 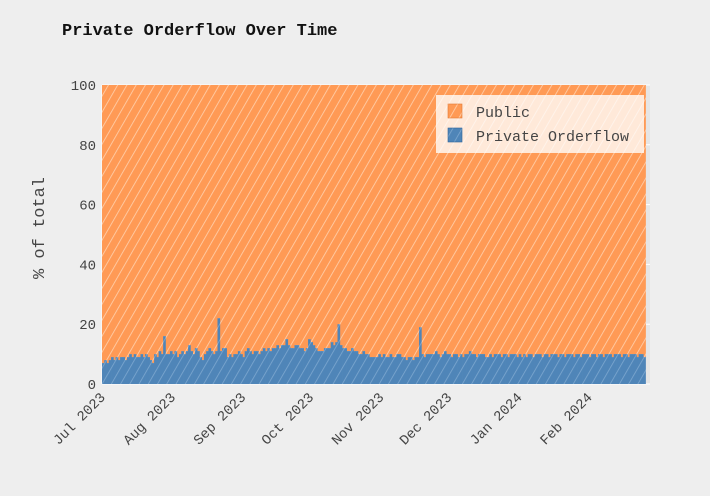 I want to click on private-orderflow-bars, so click(x=374, y=351).